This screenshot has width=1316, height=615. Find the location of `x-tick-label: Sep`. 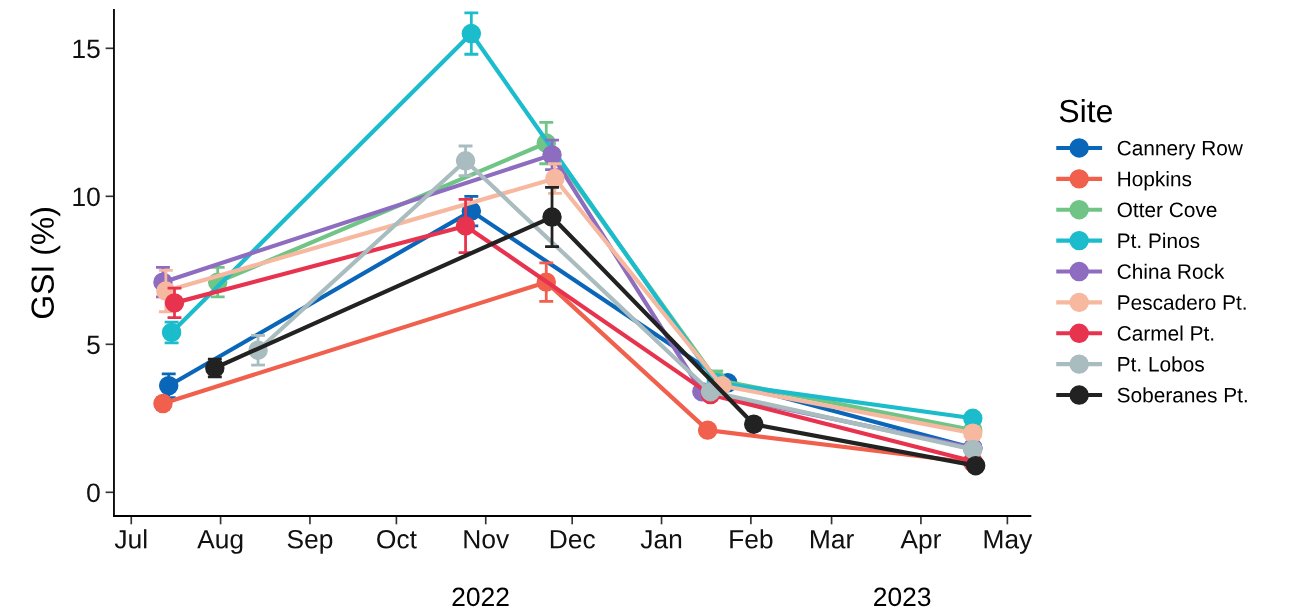

x-tick-label: Sep is located at coordinates (310, 541).